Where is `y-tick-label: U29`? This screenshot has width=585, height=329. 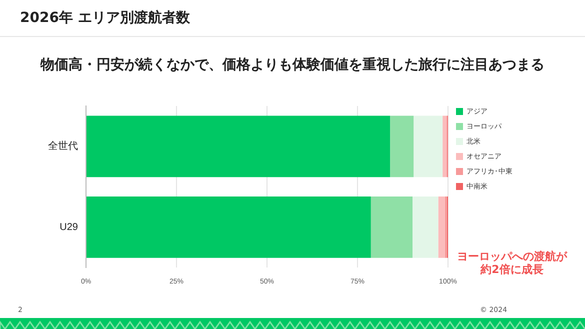
y-tick-label: U29 is located at coordinates (69, 227).